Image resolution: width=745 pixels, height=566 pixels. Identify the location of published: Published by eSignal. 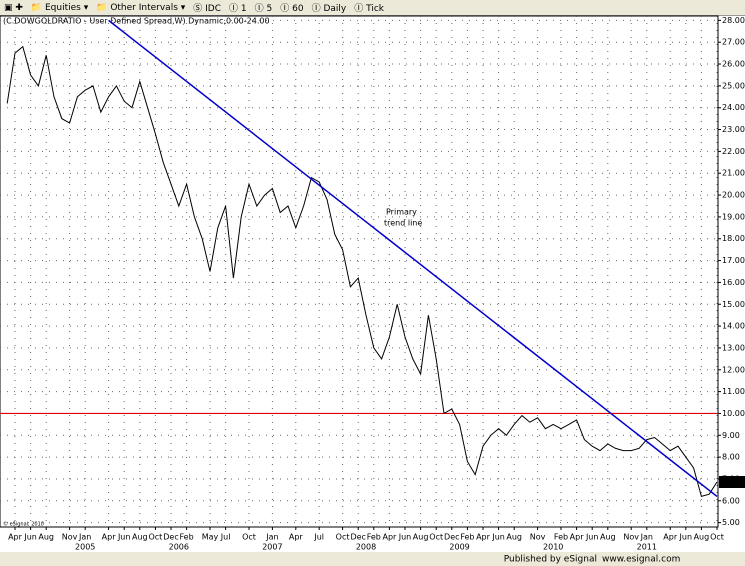
(550, 560).